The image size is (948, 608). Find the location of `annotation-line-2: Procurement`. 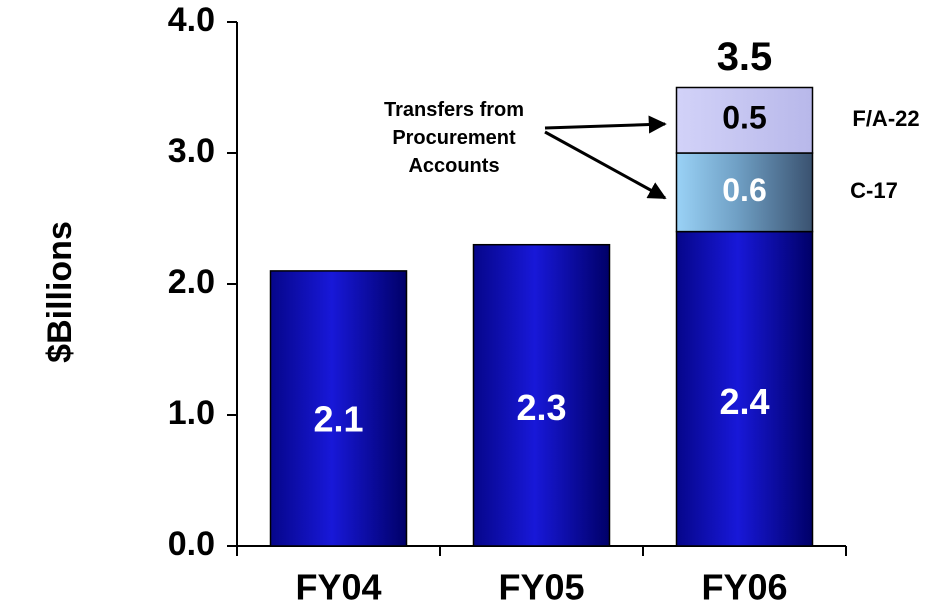

annotation-line-2: Procurement is located at coordinates (454, 138).